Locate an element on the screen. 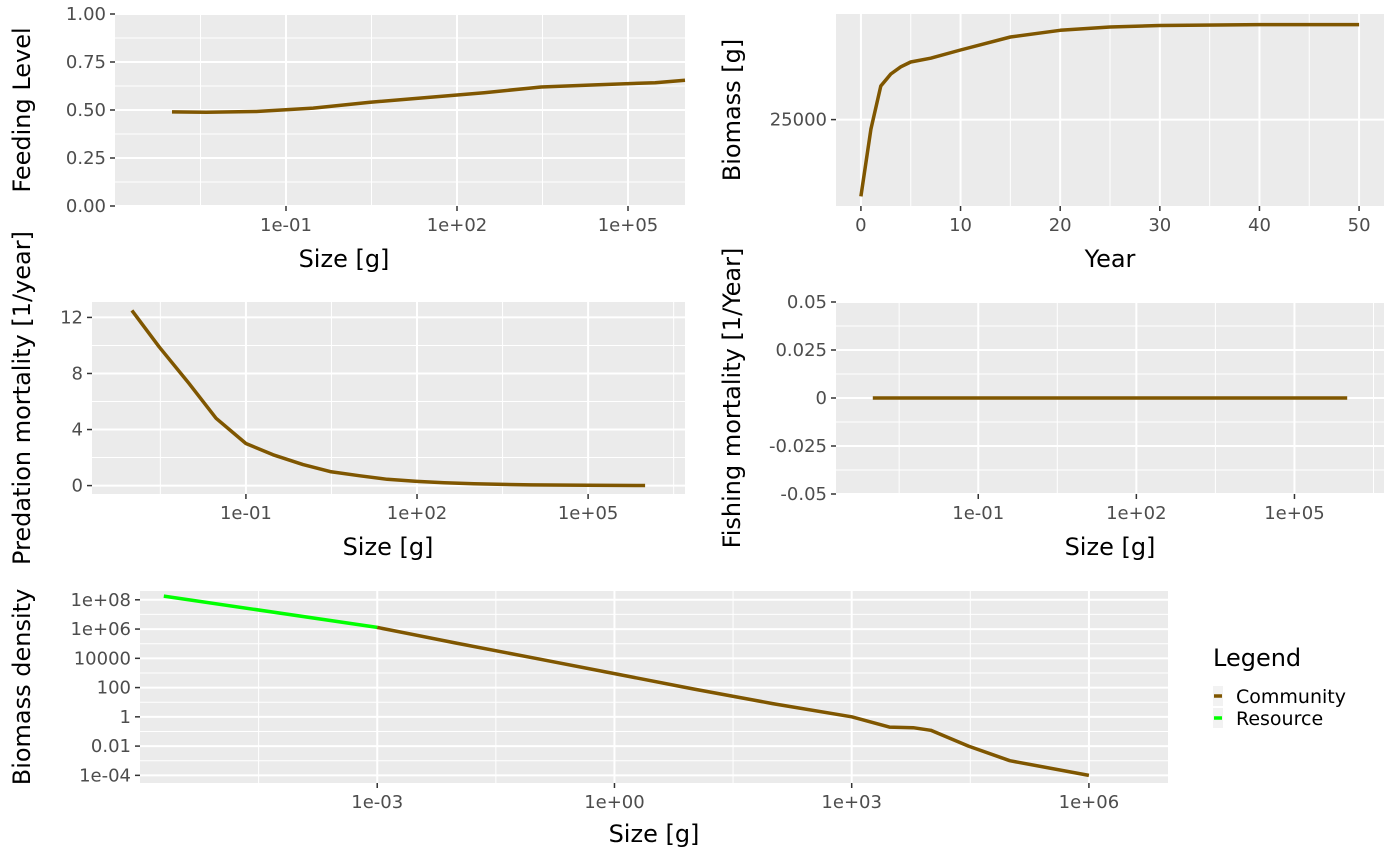  y-tick-label: 1e+06 is located at coordinates (100, 629).